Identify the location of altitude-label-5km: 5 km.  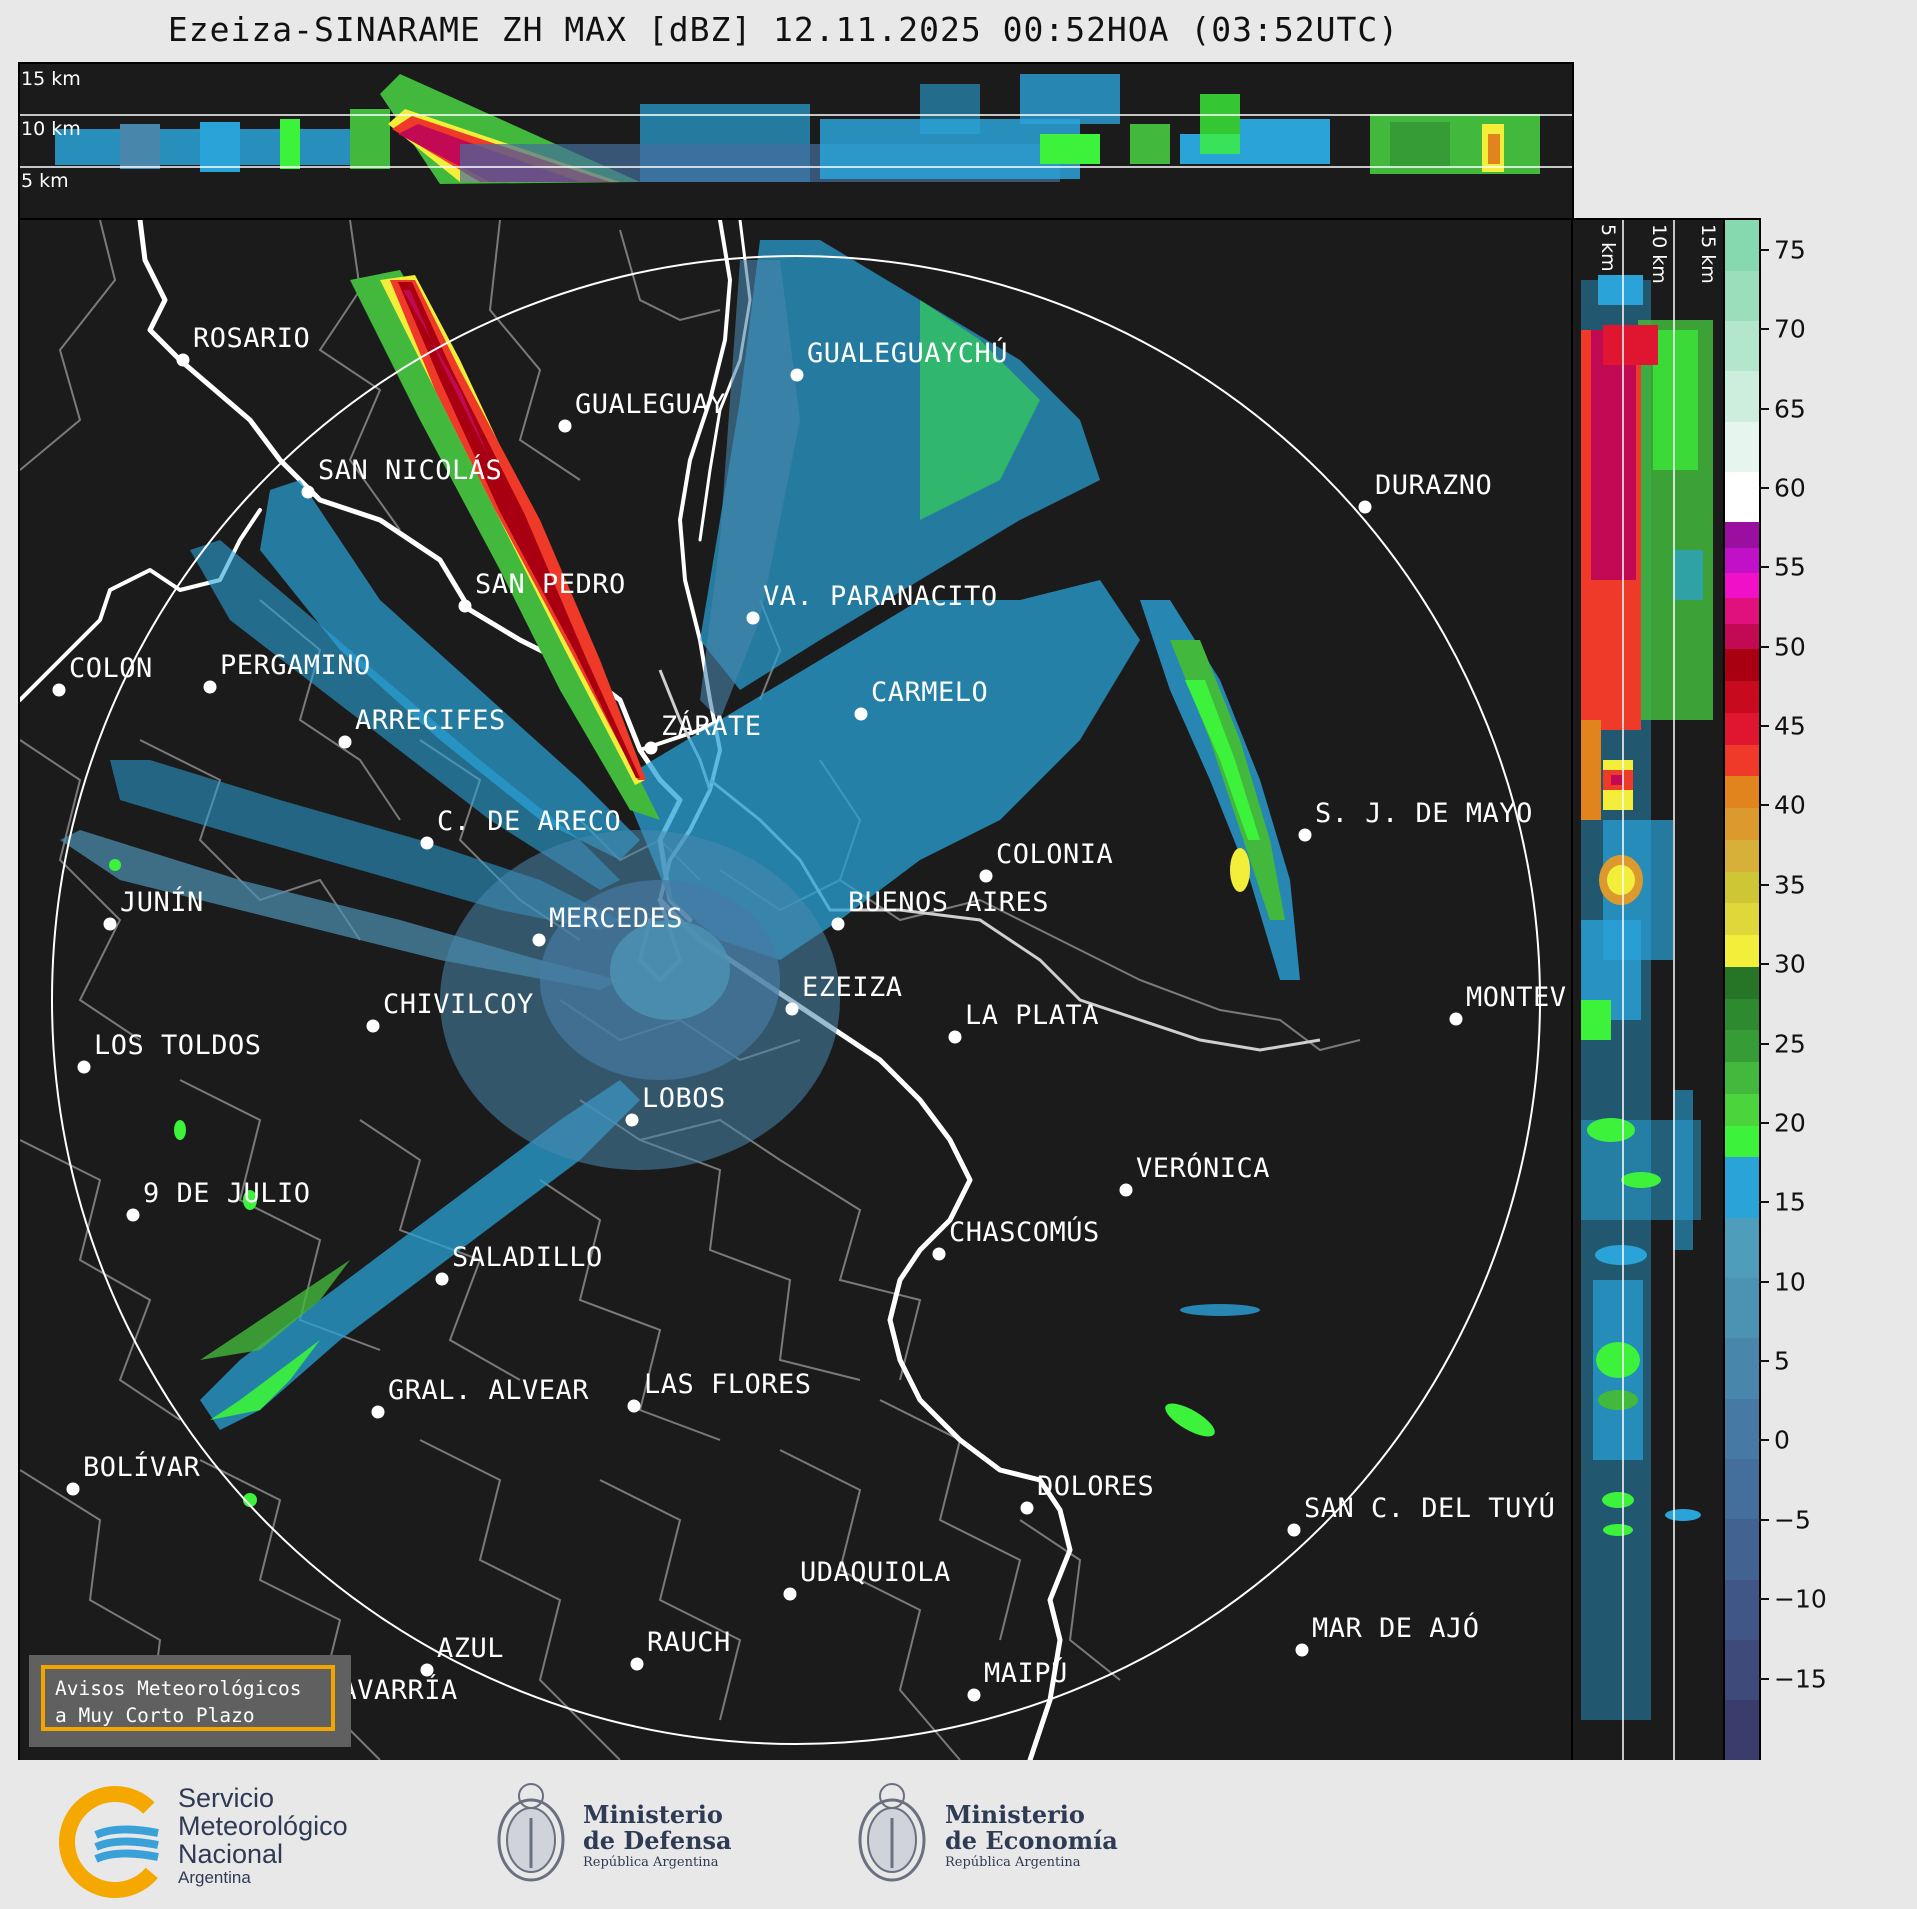
(45, 181).